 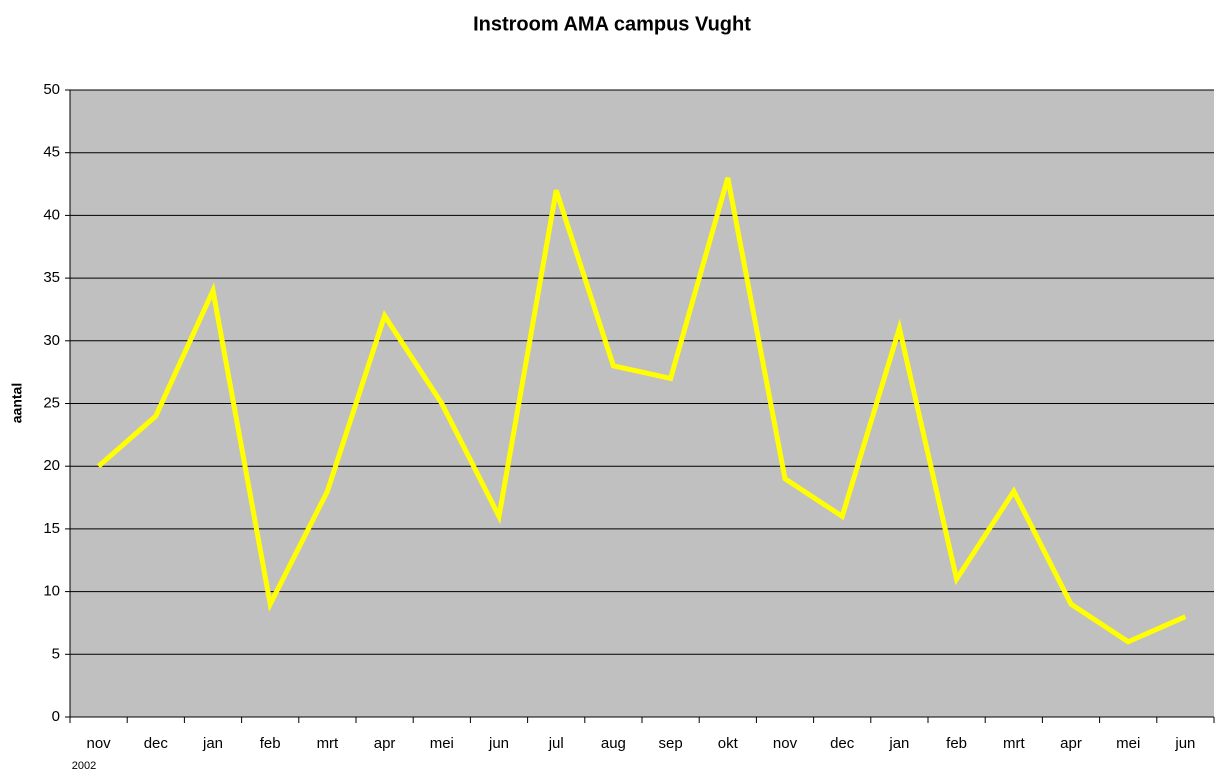 What do you see at coordinates (56, 653) in the screenshot?
I see `y-tick-label: 5` at bounding box center [56, 653].